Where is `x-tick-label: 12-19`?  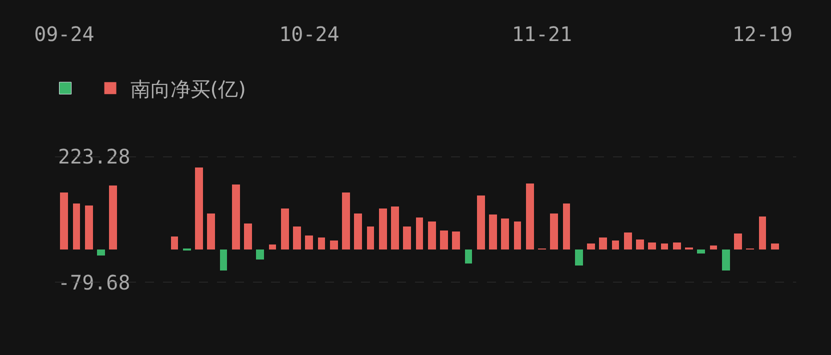 x-tick-label: 12-19 is located at coordinates (762, 34).